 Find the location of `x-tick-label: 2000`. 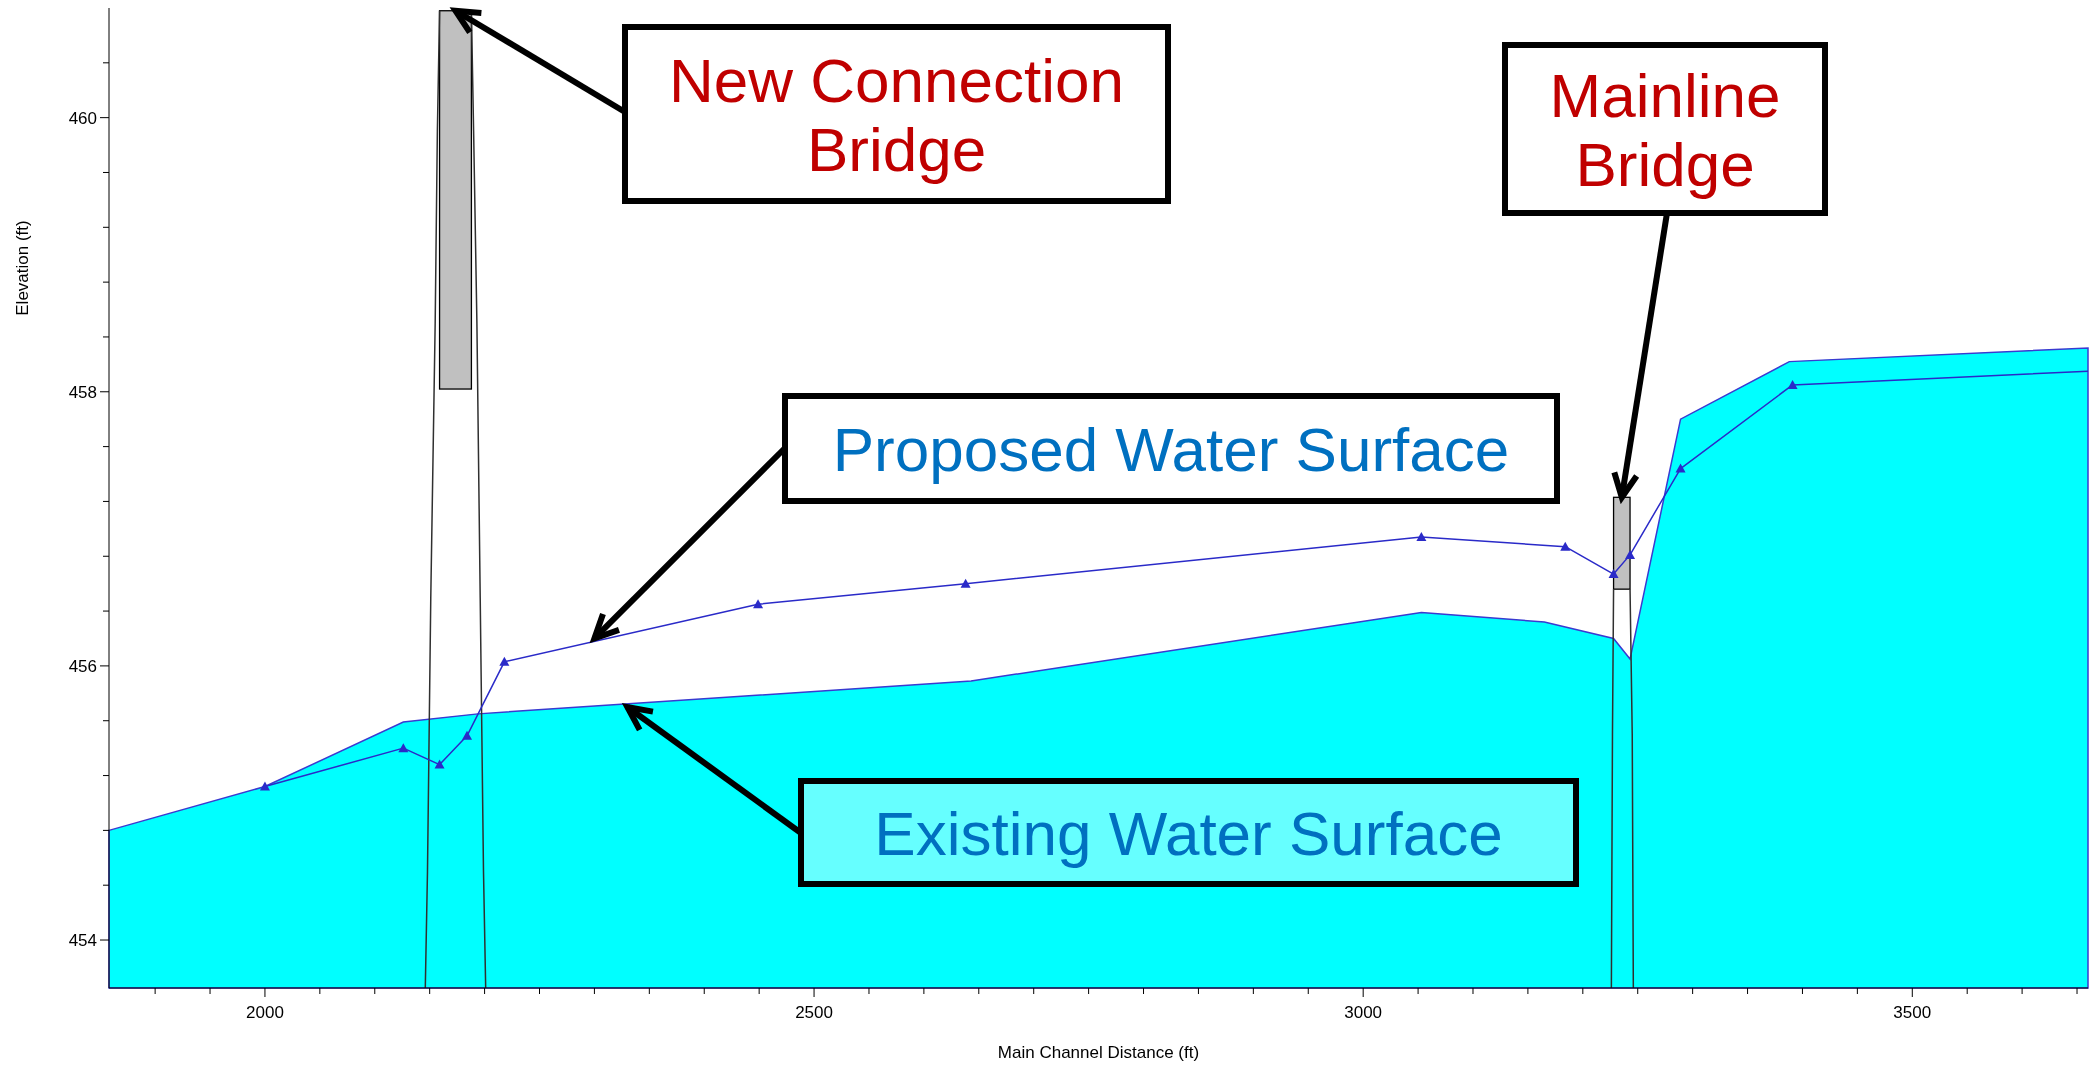

x-tick-label: 2000 is located at coordinates (265, 1012).